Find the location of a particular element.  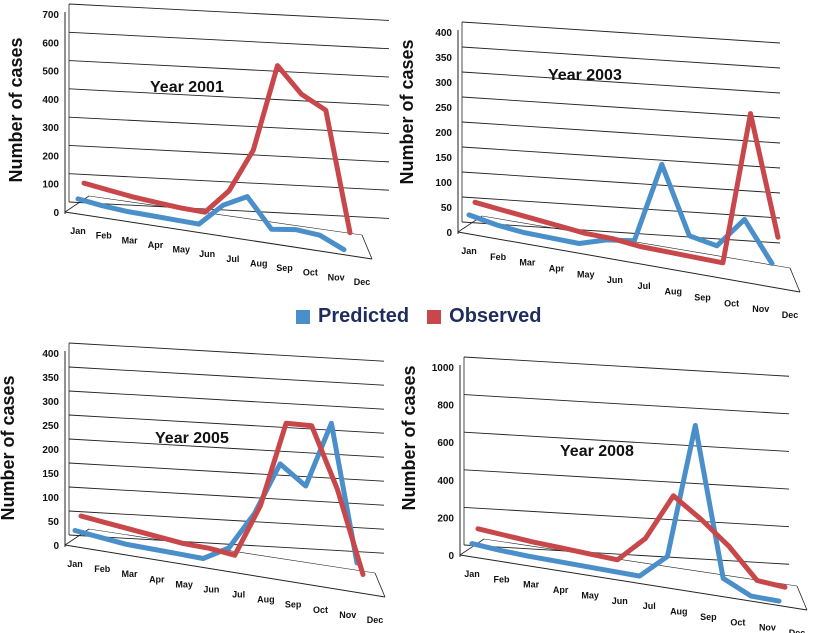

legend-predicted-label: Predicted is located at coordinates (364, 316).